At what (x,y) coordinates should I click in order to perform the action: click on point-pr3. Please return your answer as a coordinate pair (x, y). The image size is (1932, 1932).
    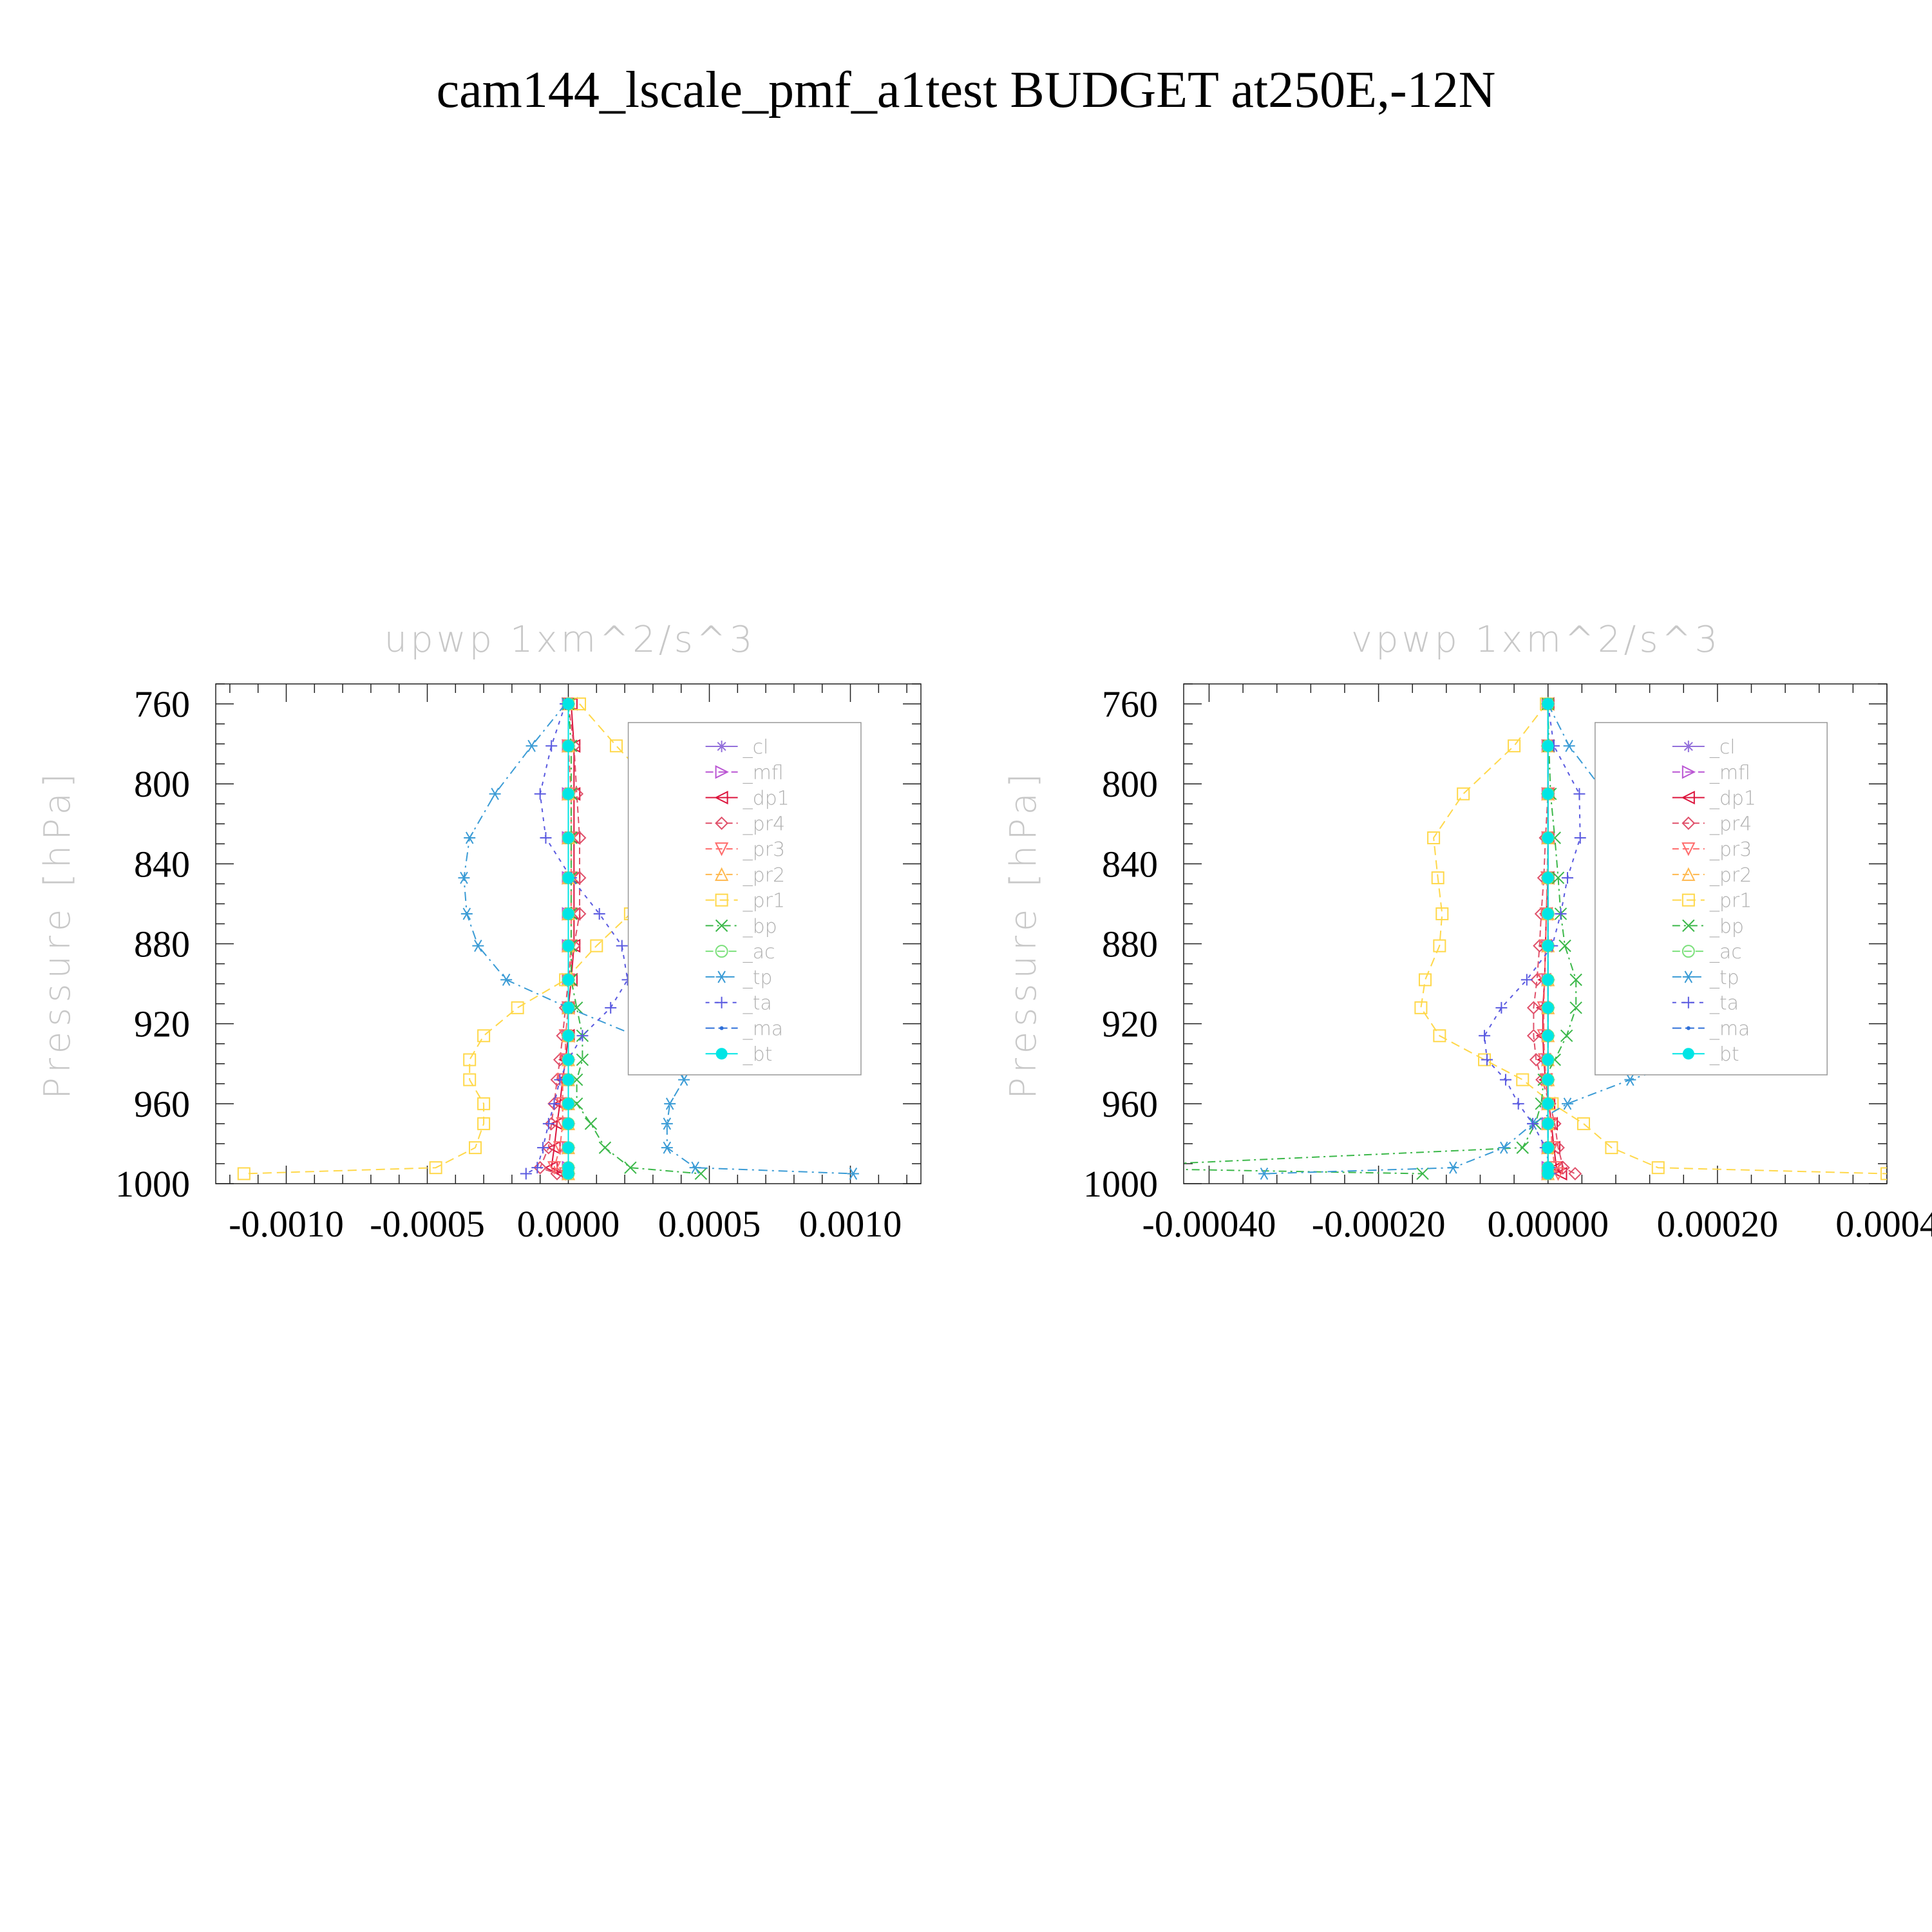
    Looking at the image, I should click on (554, 1168).